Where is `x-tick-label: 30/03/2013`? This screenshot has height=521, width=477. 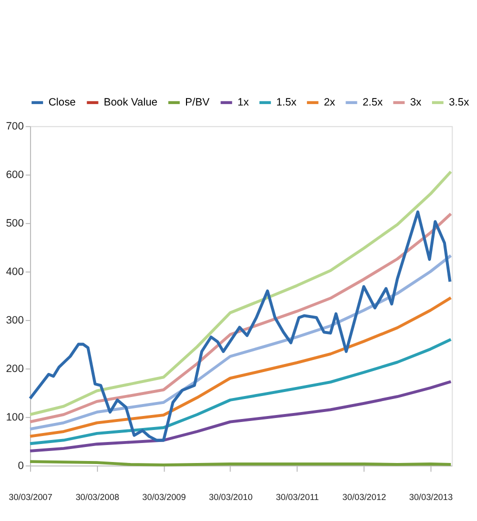 x-tick-label: 30/03/2013 is located at coordinates (431, 497).